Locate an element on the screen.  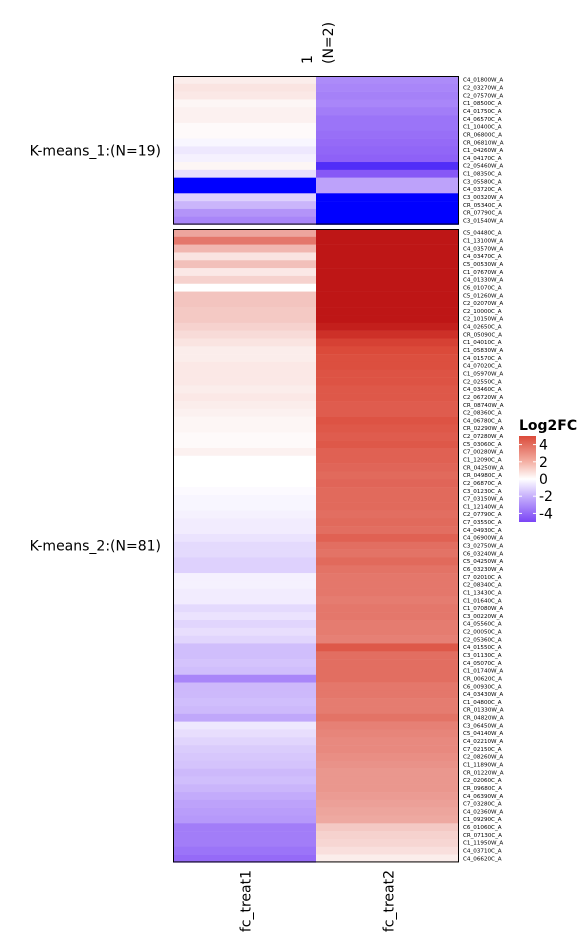
row-label: C4_02360W_A is located at coordinates (483, 812).